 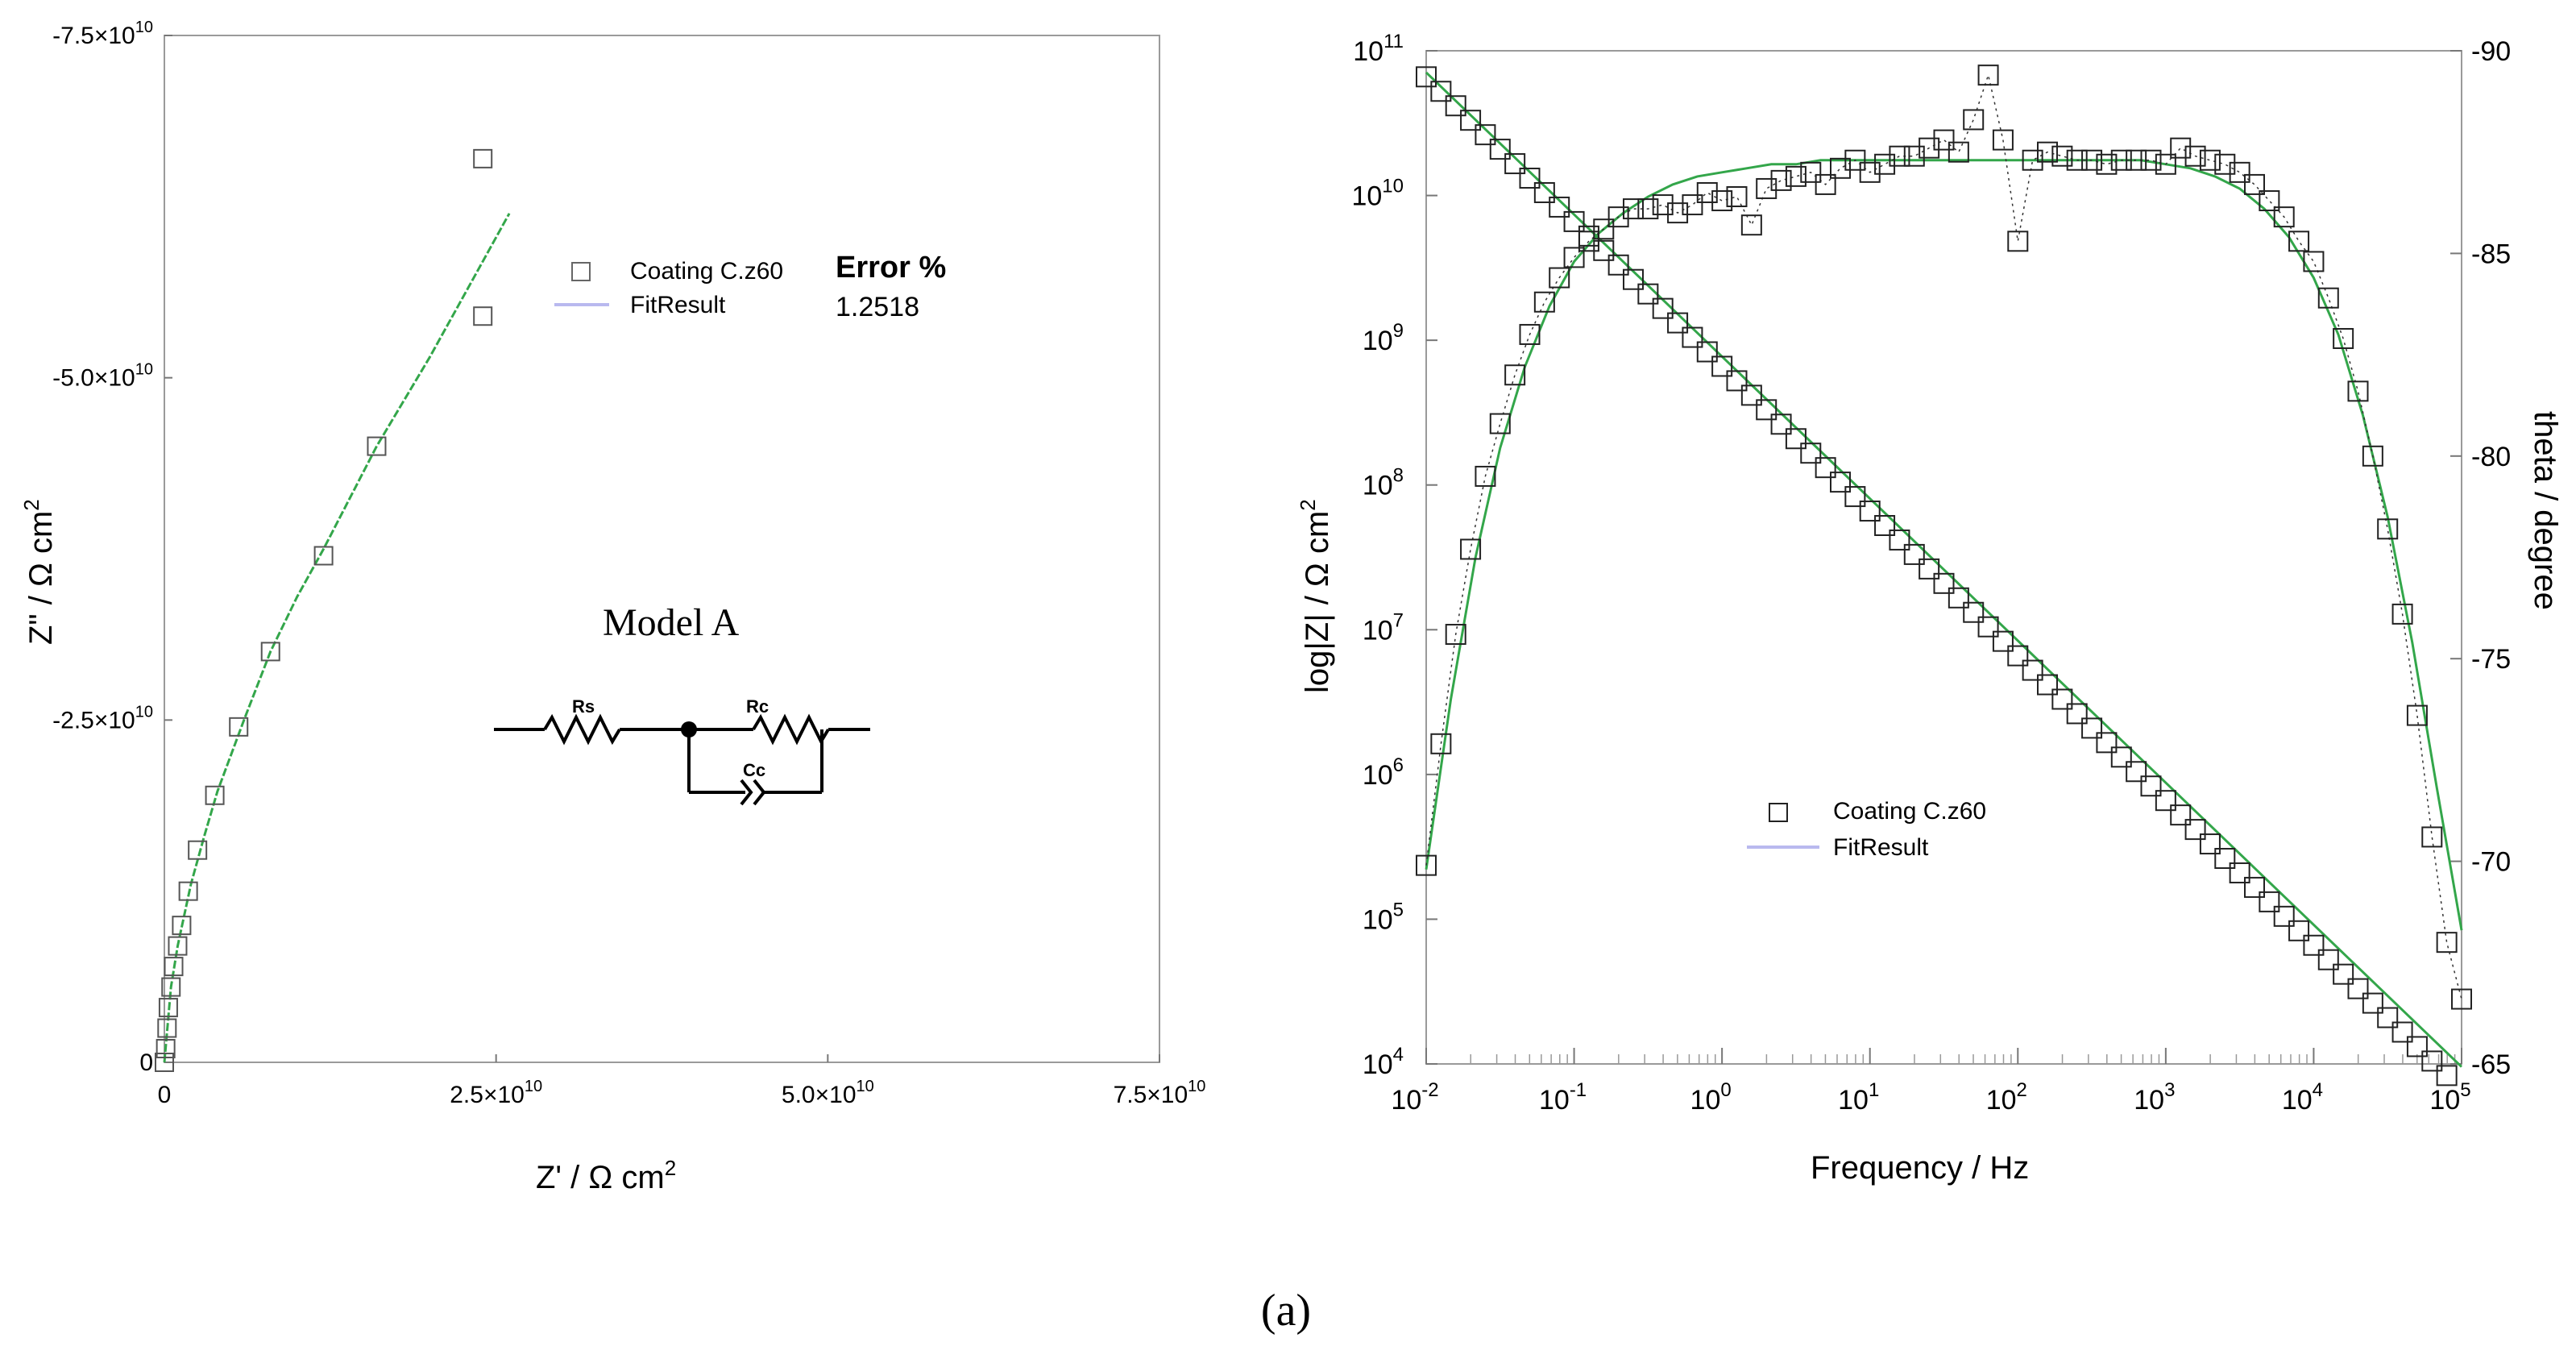 I want to click on resistor-rc, so click(x=791, y=729).